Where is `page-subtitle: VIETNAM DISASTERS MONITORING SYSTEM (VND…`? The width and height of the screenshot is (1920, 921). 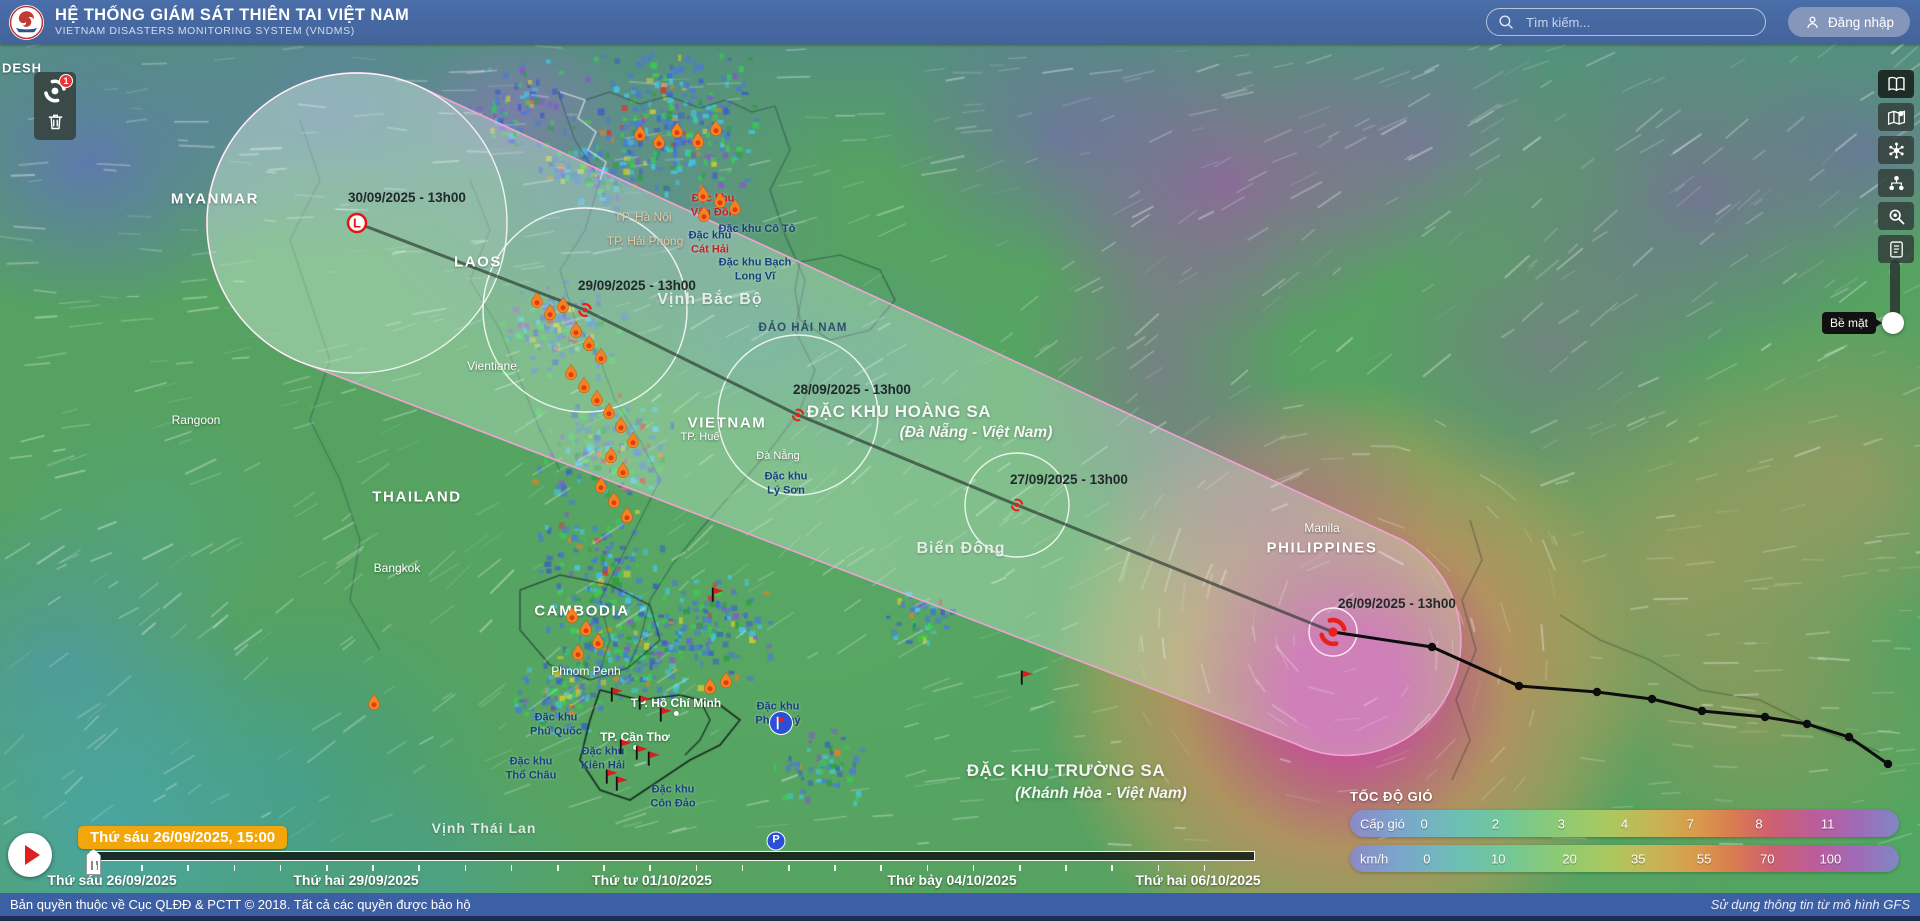
page-subtitle: VIETNAM DISASTERS MONITORING SYSTEM (VND… is located at coordinates (205, 31).